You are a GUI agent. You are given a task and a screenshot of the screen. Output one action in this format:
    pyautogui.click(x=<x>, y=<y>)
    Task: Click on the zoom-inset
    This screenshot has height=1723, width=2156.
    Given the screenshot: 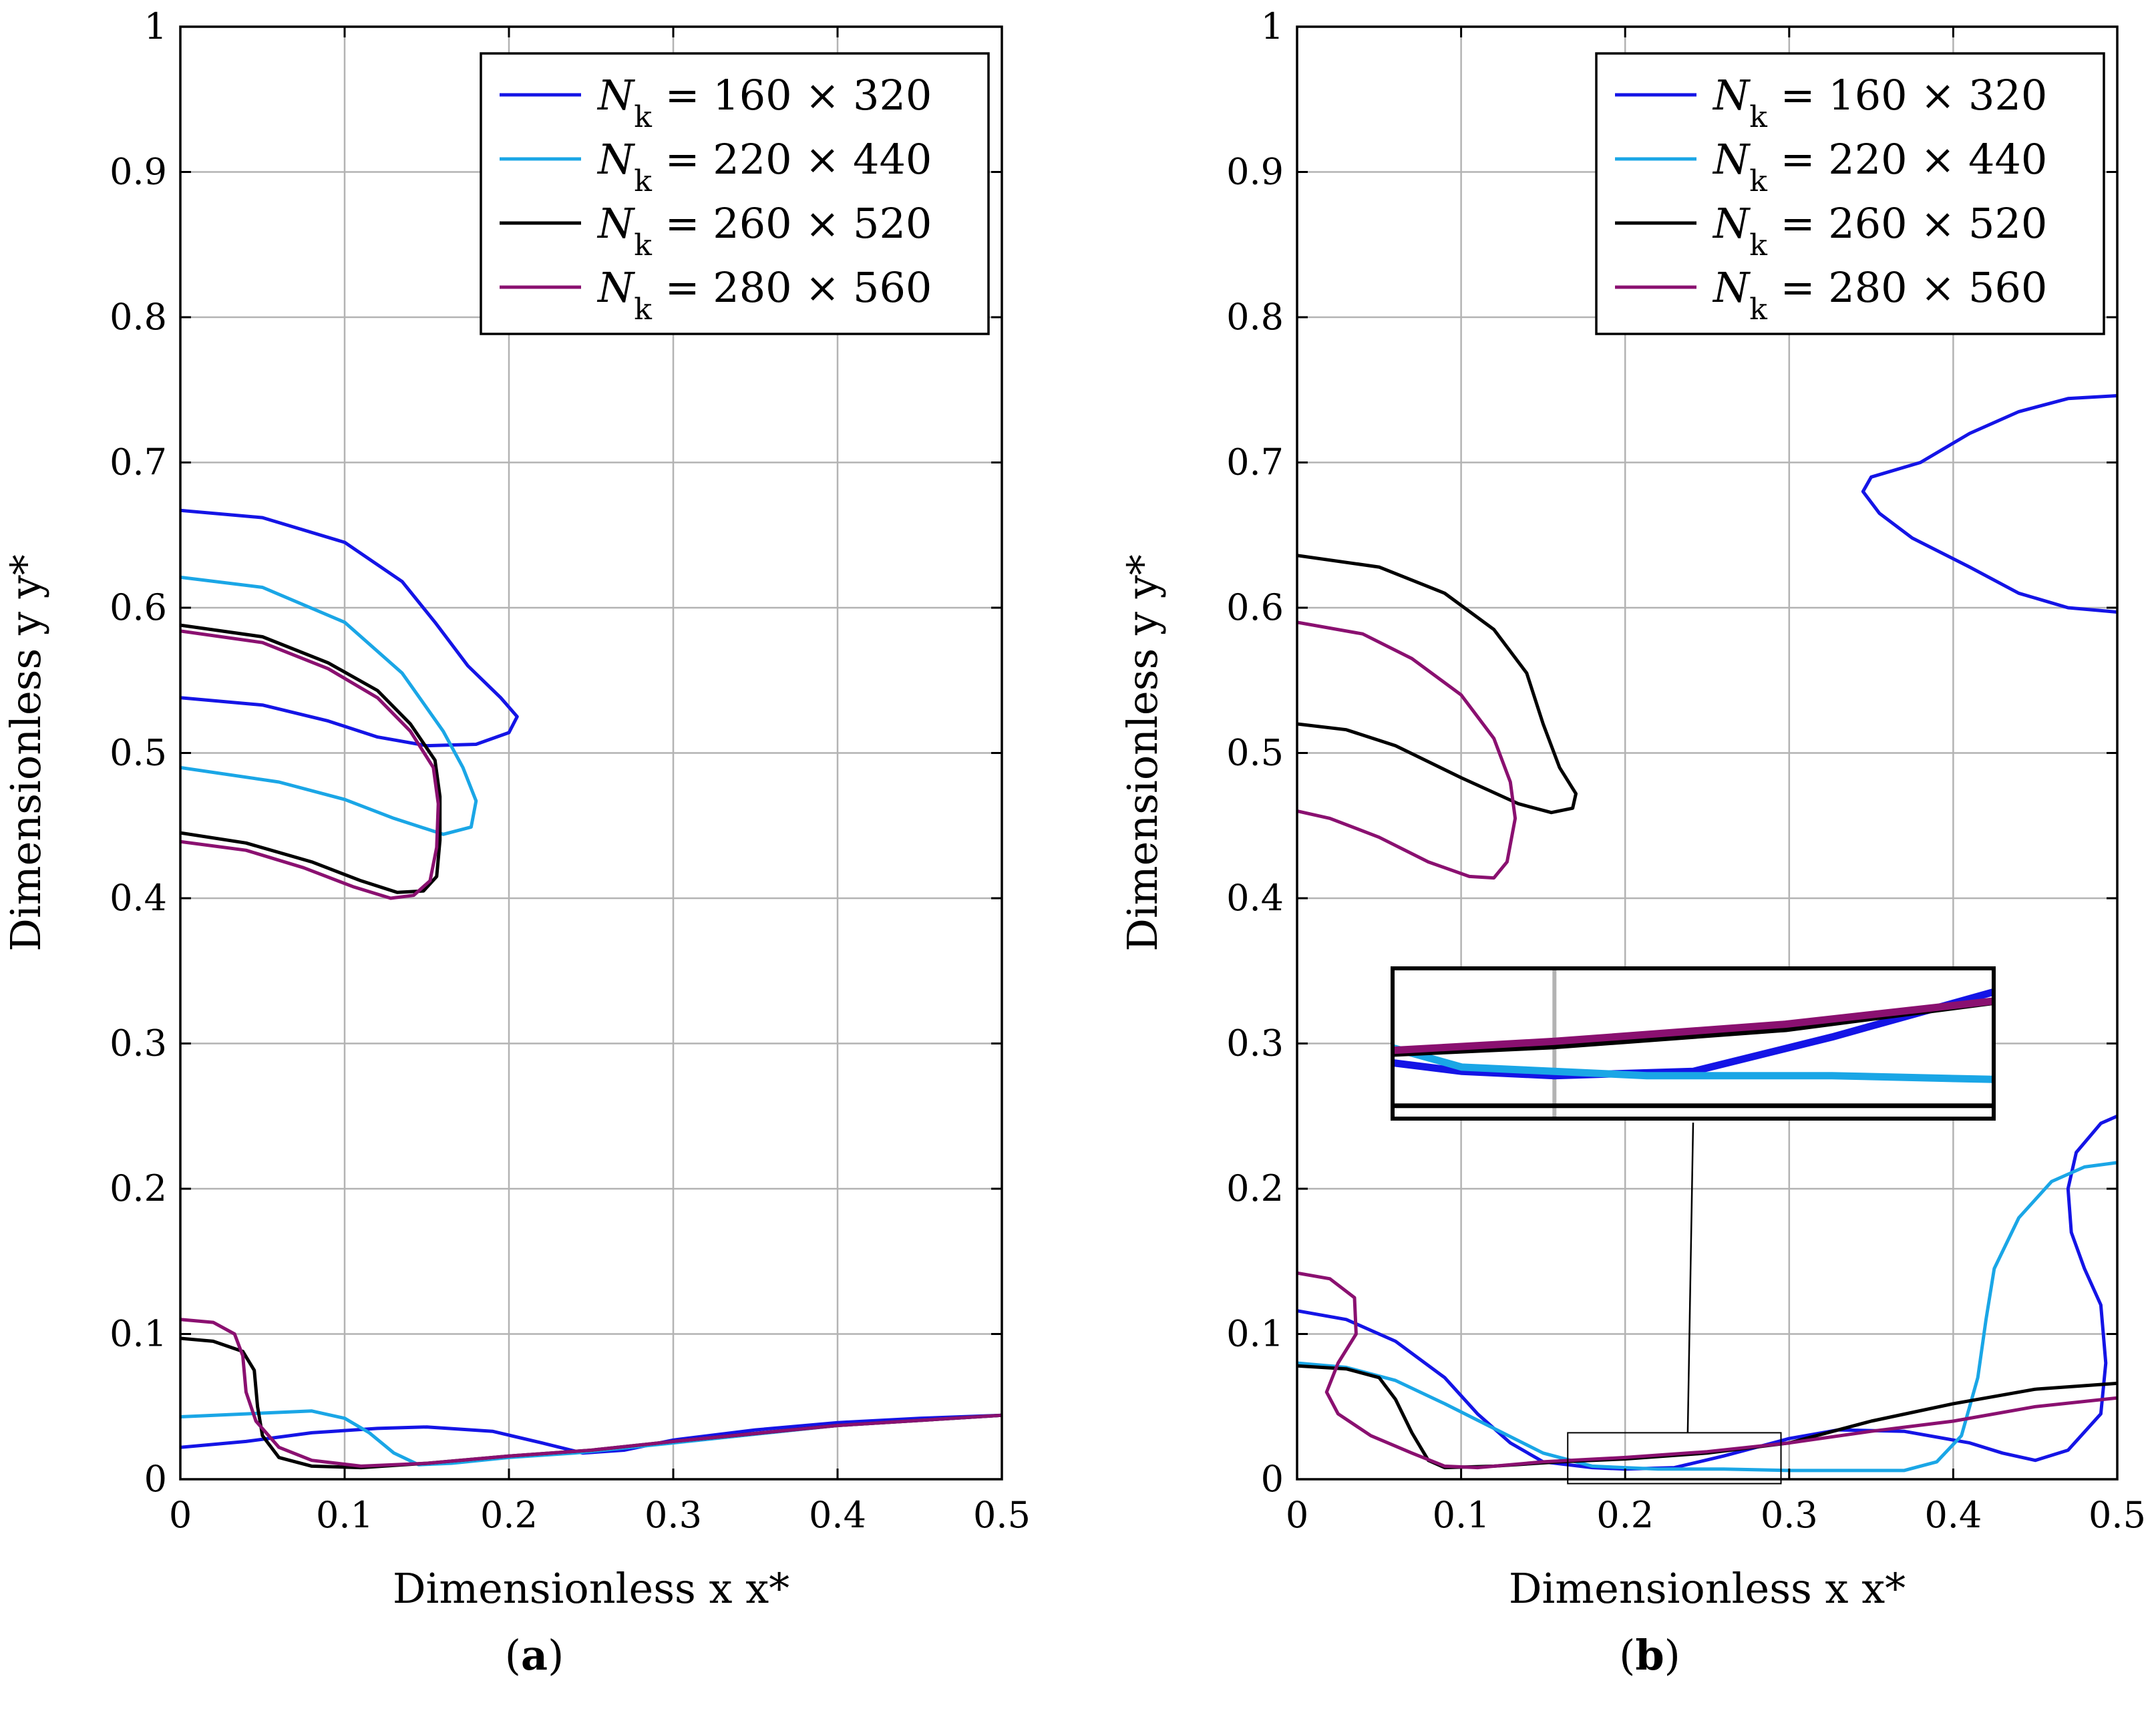 What is the action you would take?
    pyautogui.click(x=1694, y=1225)
    